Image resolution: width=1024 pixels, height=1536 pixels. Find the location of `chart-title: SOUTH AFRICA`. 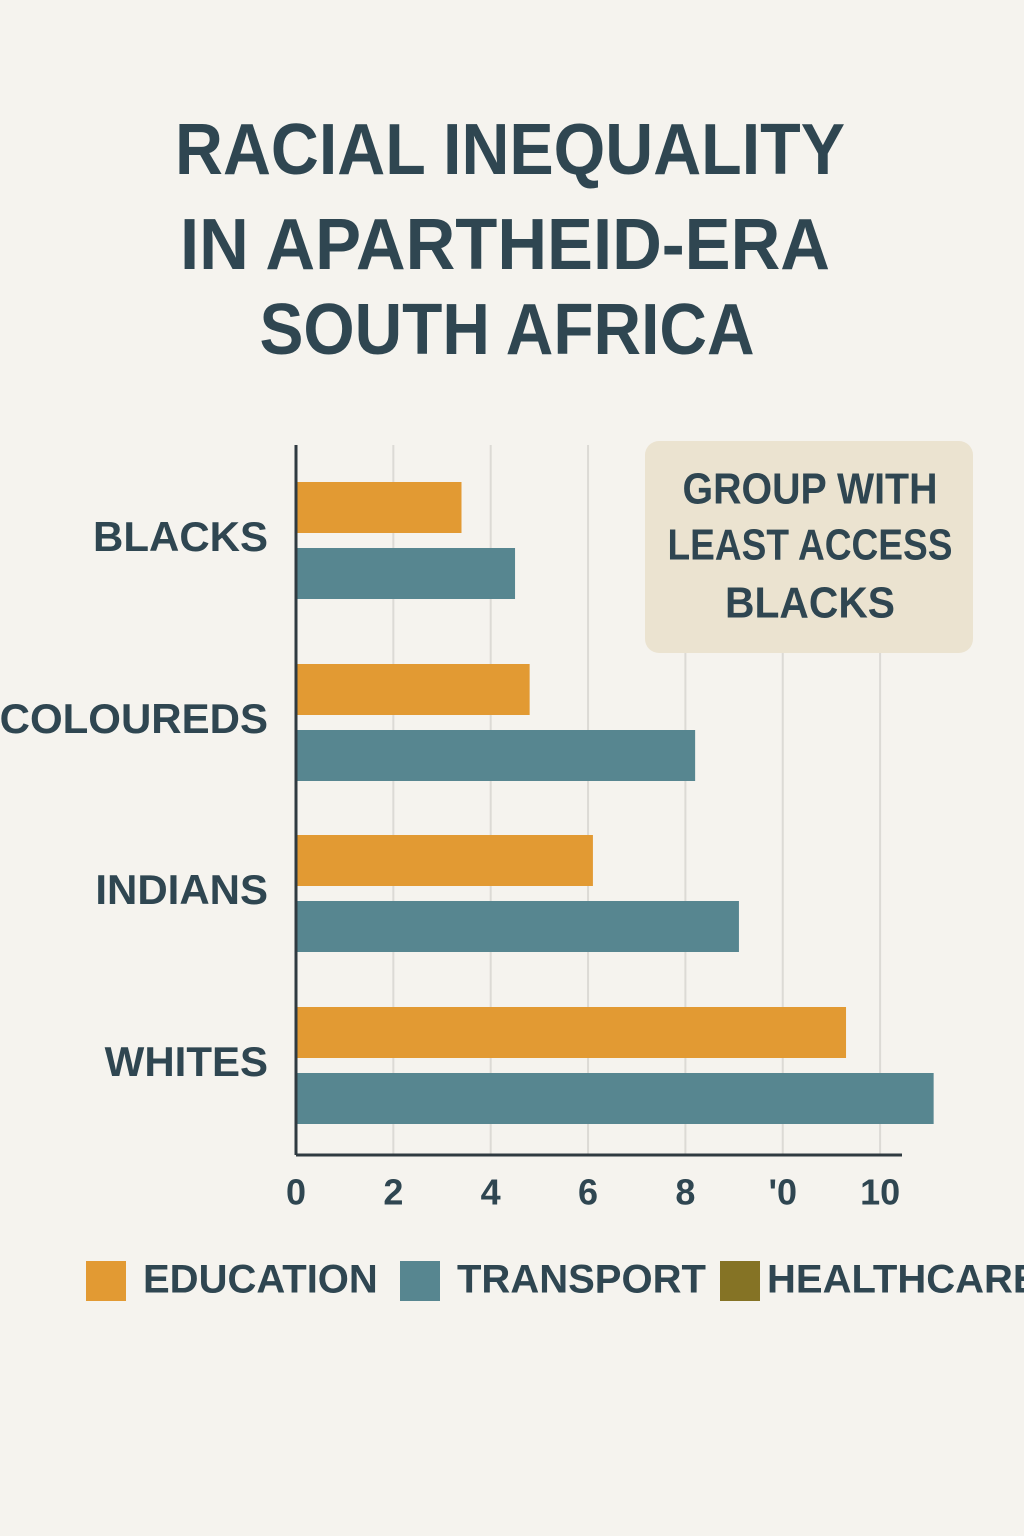

chart-title: SOUTH AFRICA is located at coordinates (507, 330).